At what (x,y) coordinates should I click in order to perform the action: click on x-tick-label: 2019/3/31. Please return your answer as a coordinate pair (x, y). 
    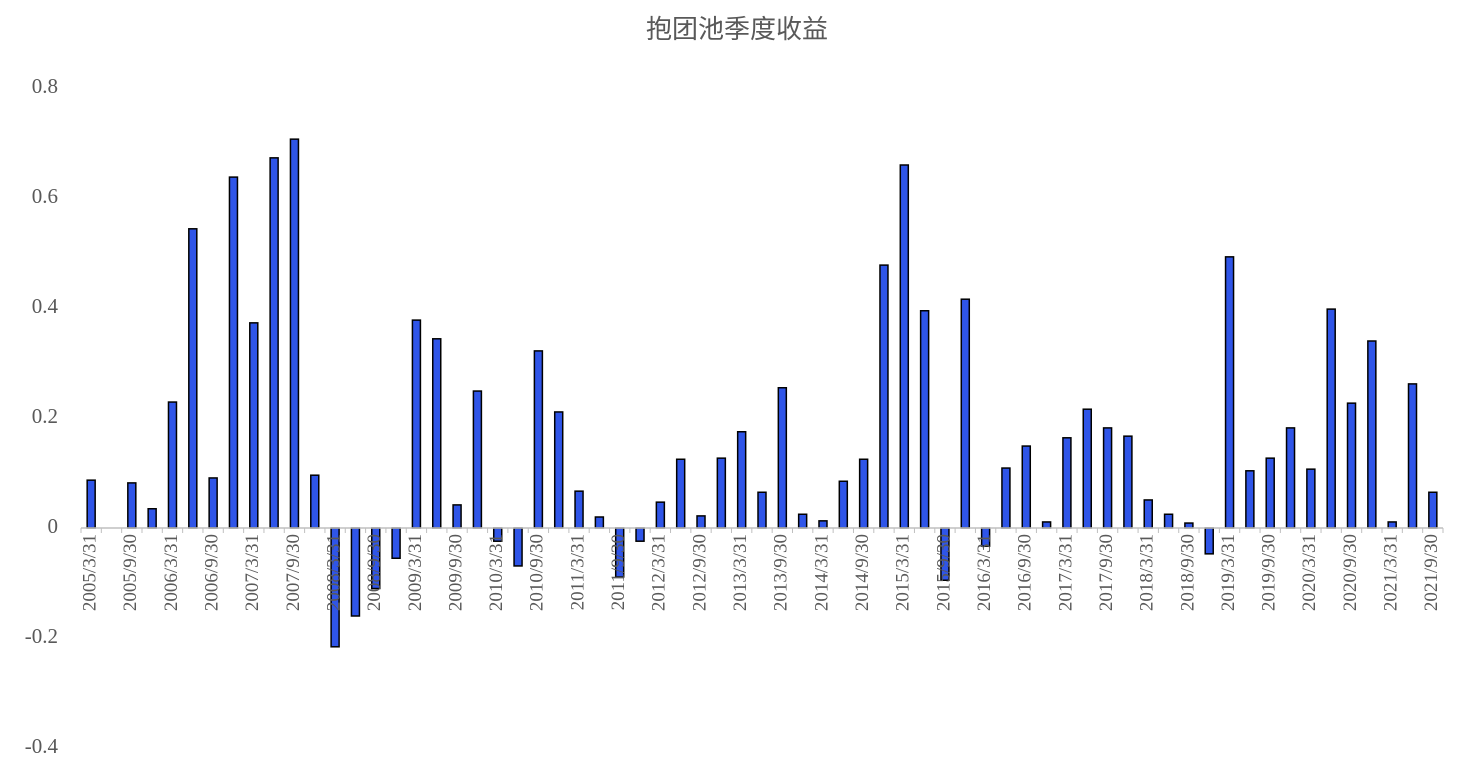
    Looking at the image, I should click on (1228, 572).